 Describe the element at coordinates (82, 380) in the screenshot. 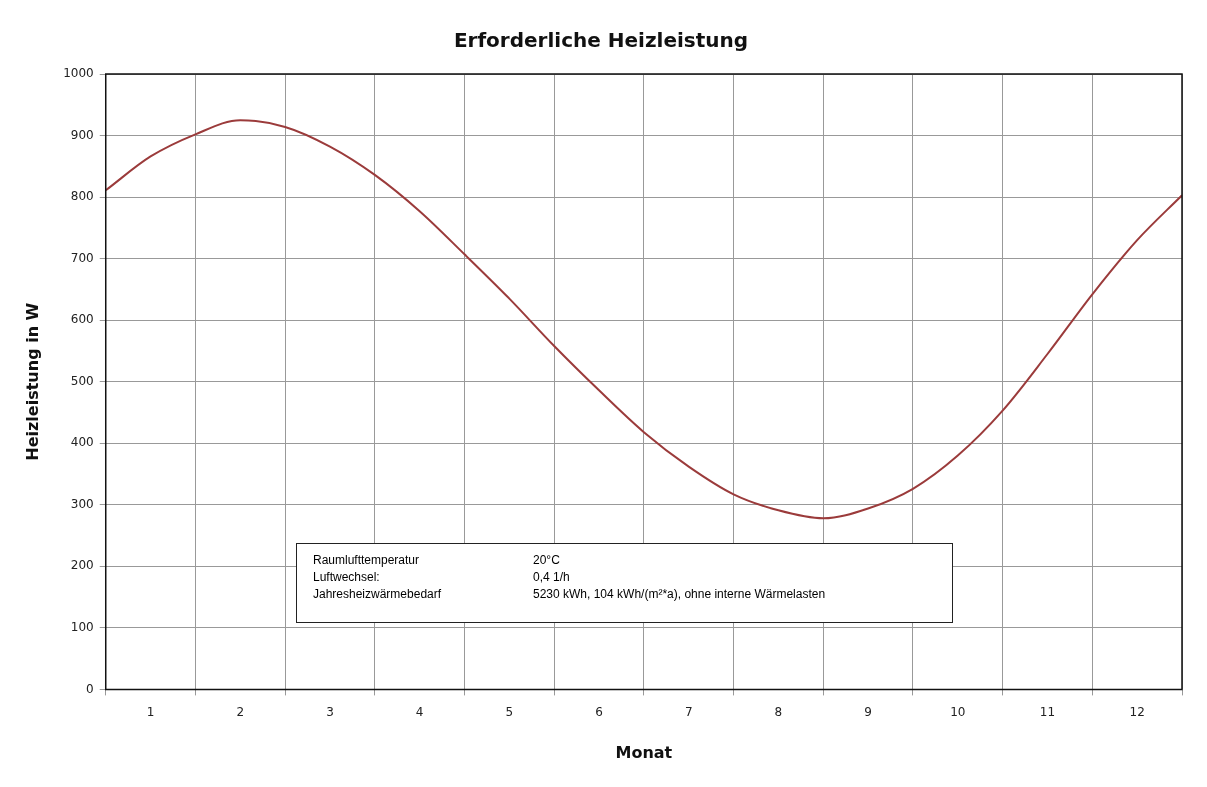

I see `y-tick-label: 500` at that location.